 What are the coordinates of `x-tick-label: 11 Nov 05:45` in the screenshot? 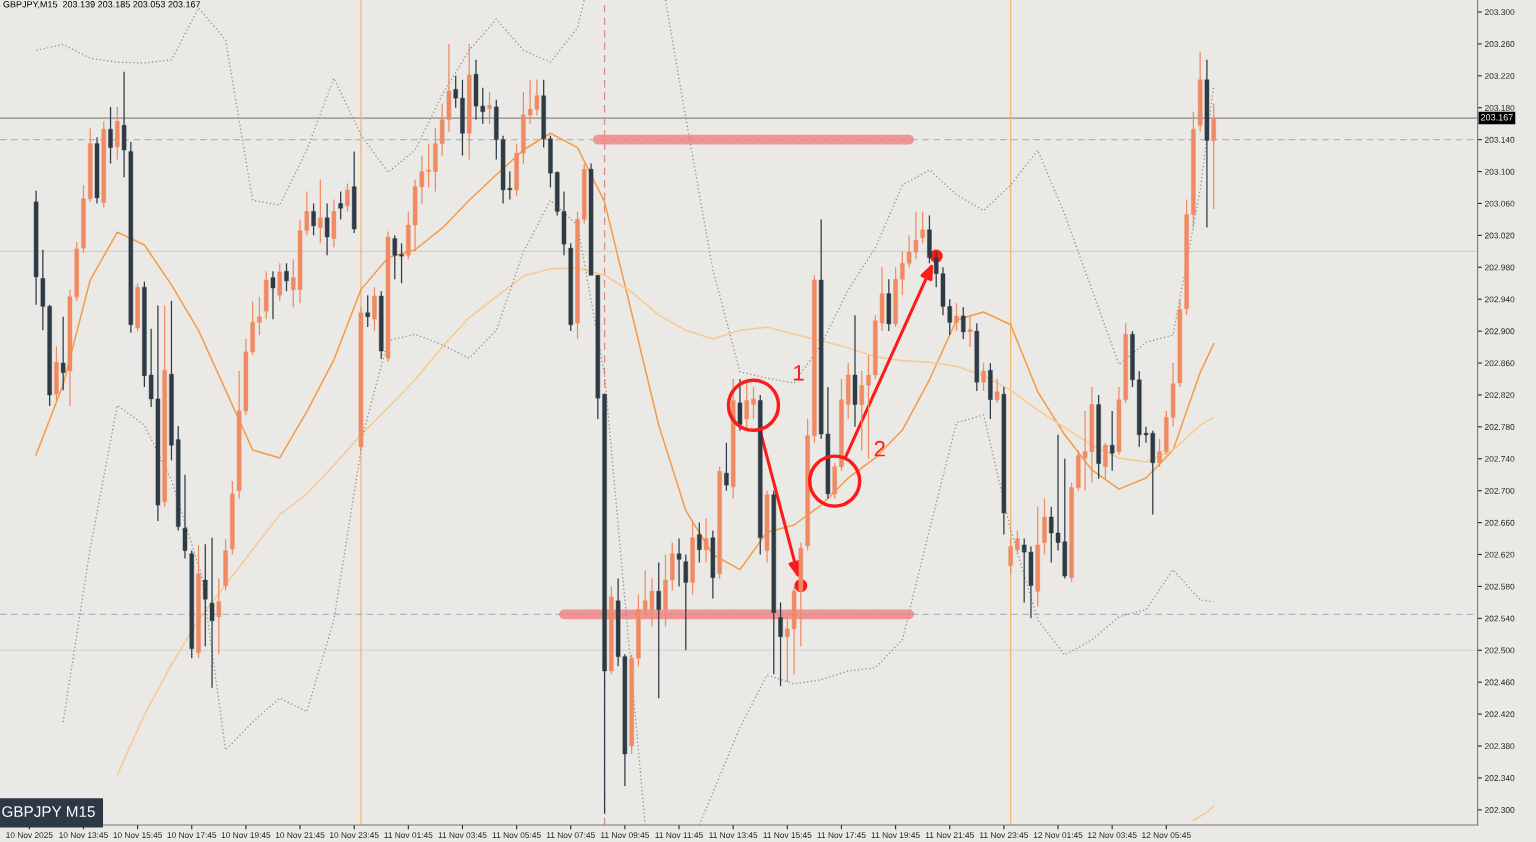 It's located at (516, 835).